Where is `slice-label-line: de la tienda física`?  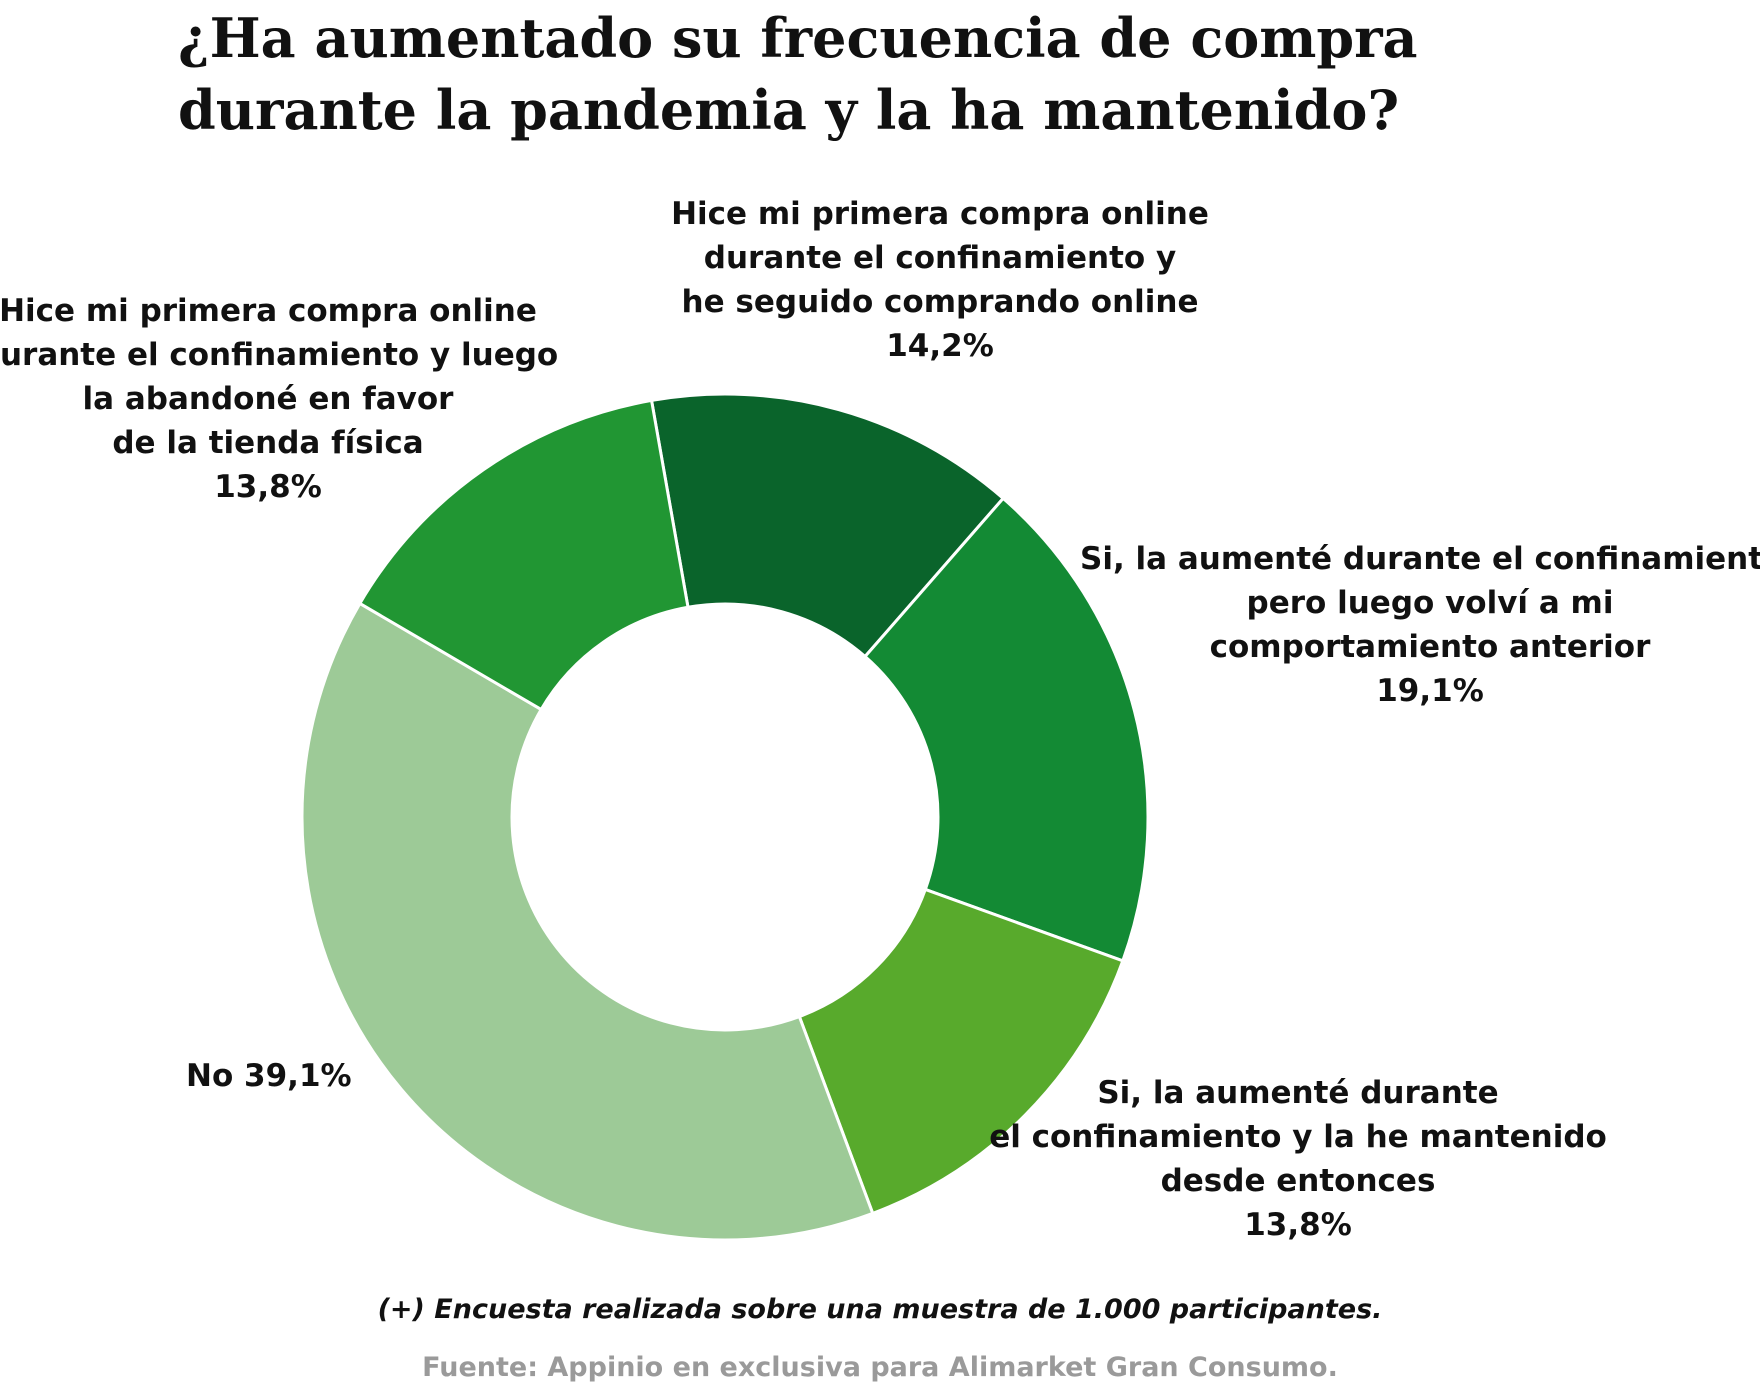 slice-label-line: de la tienda física is located at coordinates (268, 443).